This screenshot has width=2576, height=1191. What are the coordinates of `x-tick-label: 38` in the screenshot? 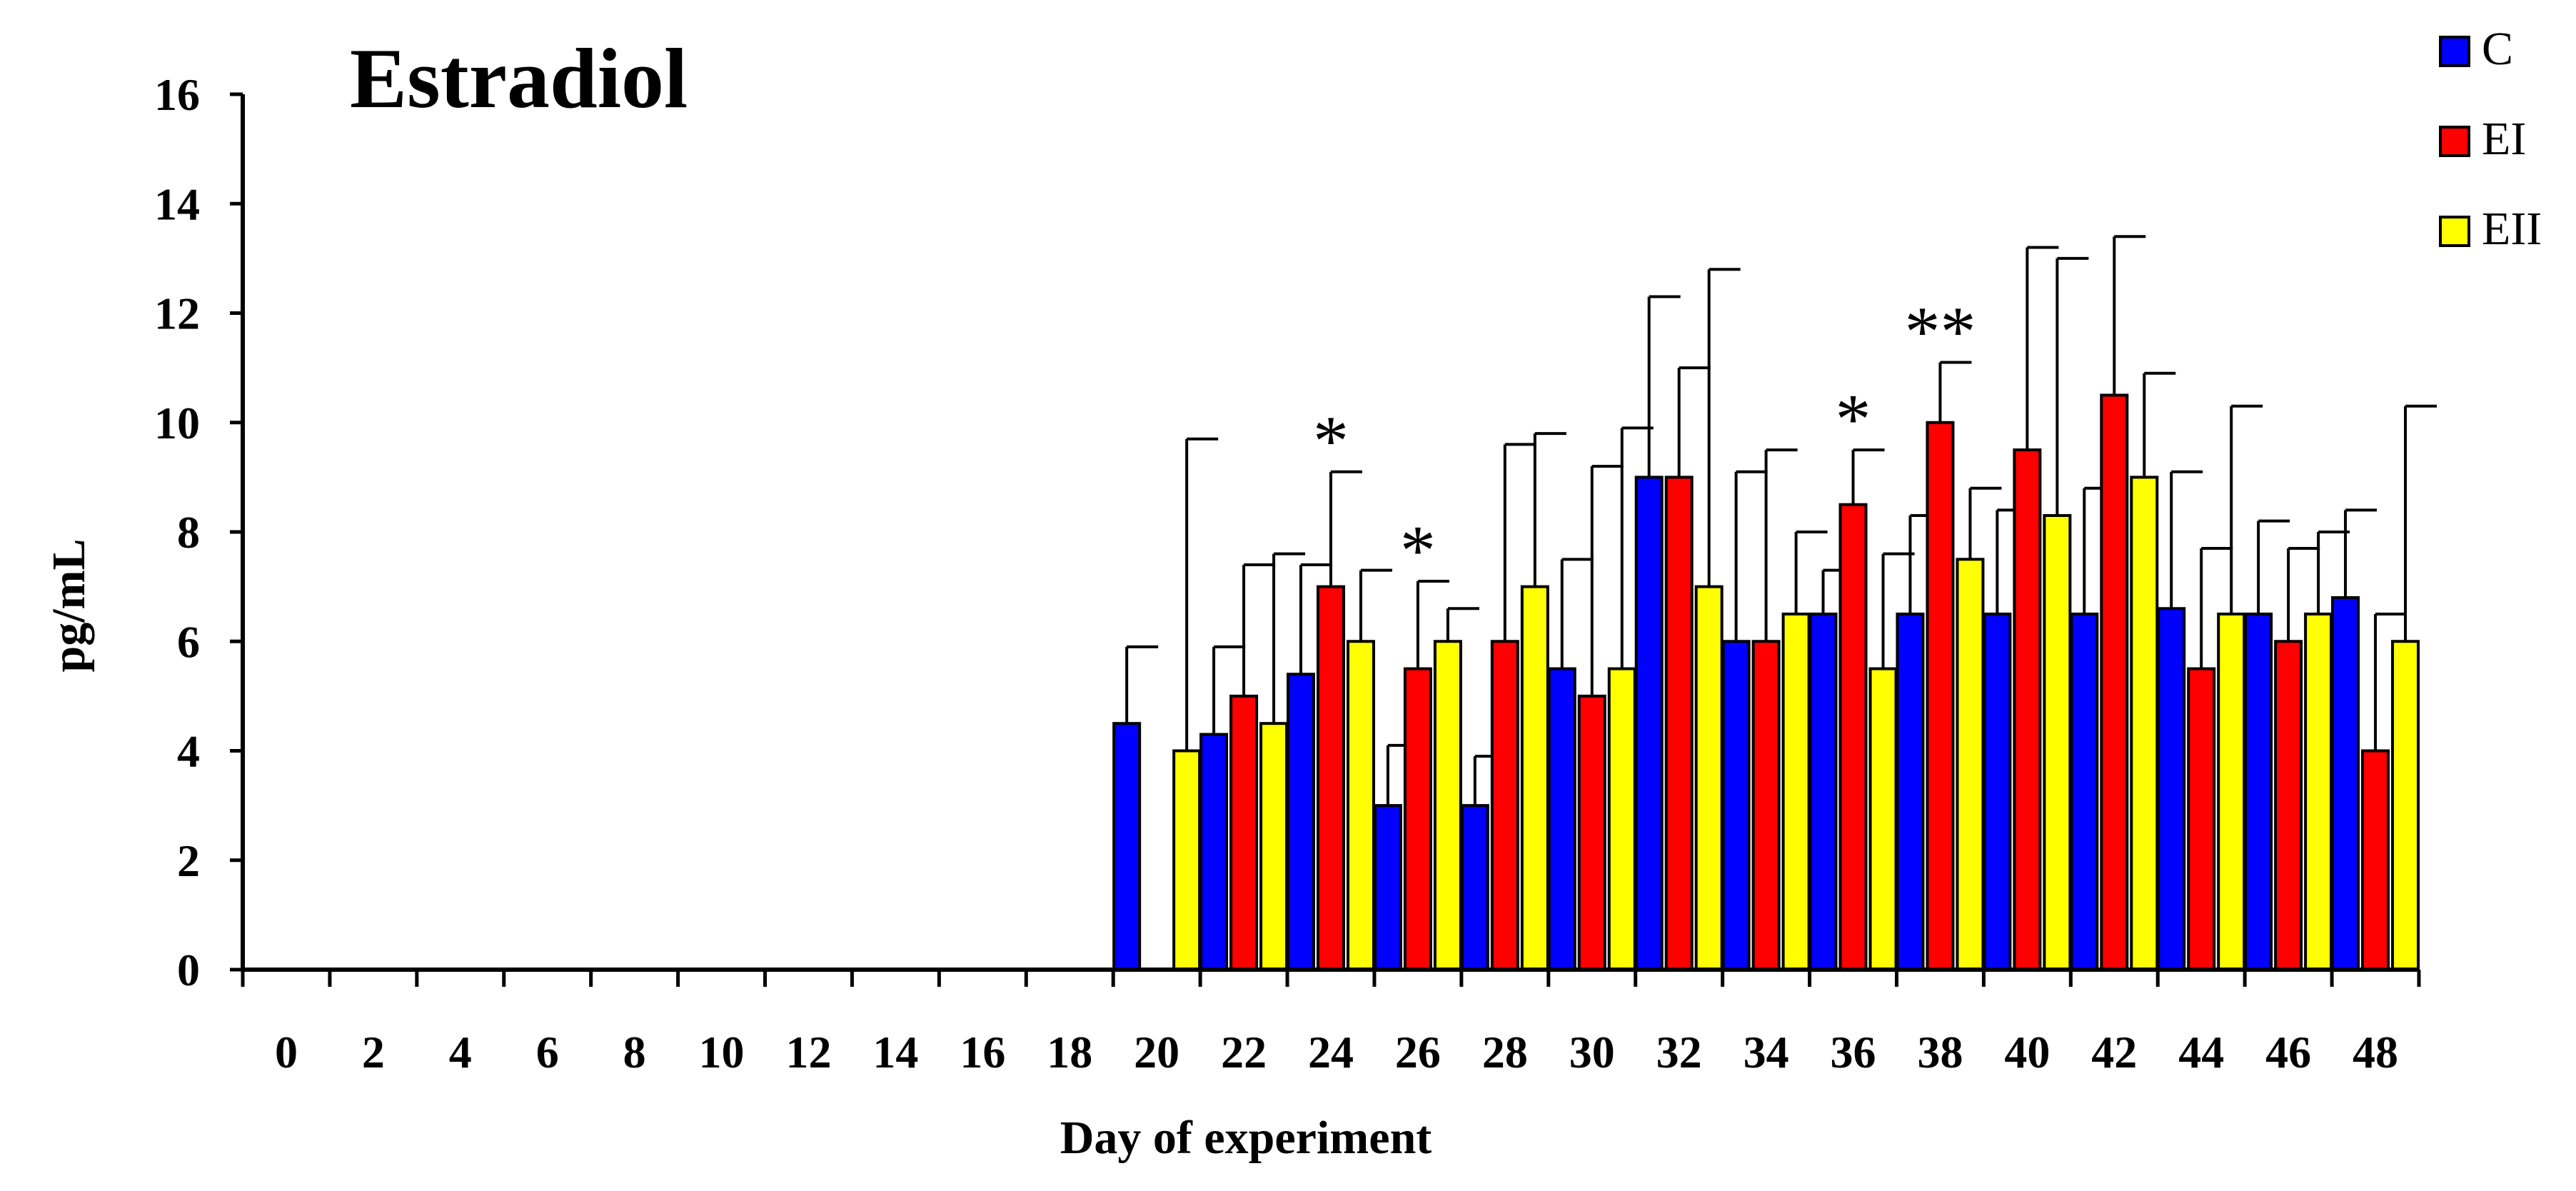 It's located at (1940, 1052).